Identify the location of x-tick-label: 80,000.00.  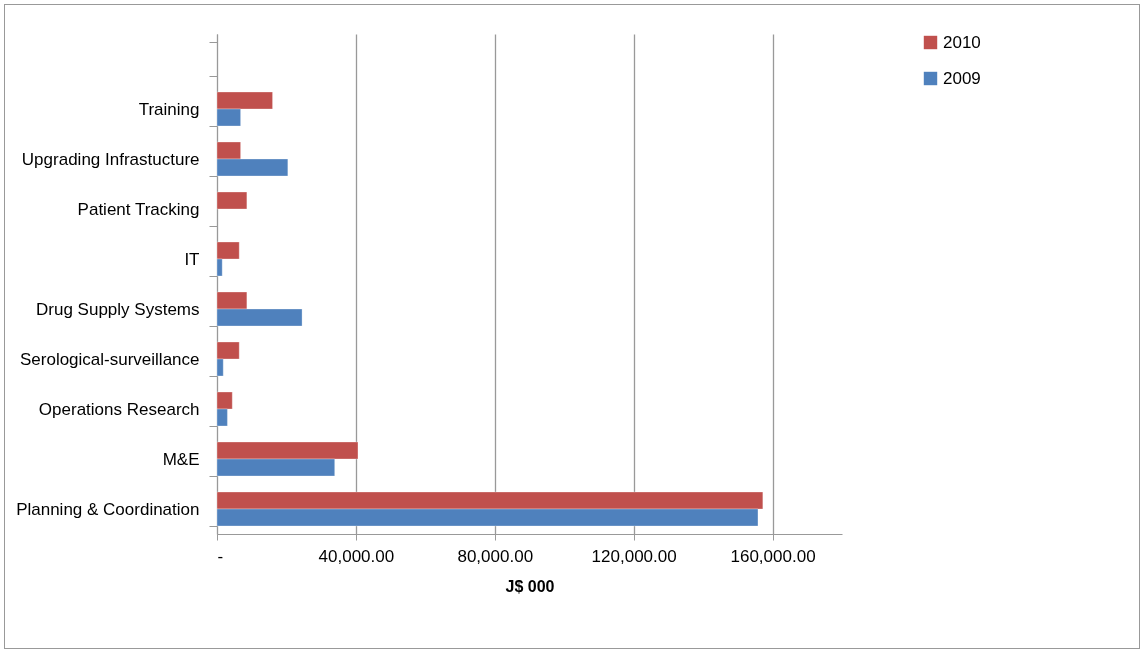
(495, 556).